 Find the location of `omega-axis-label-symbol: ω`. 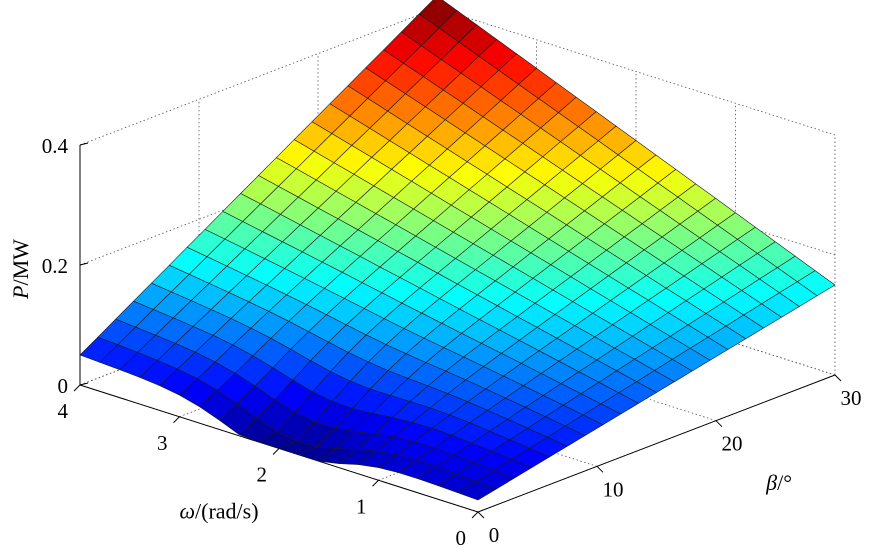

omega-axis-label-symbol: ω is located at coordinates (187, 511).